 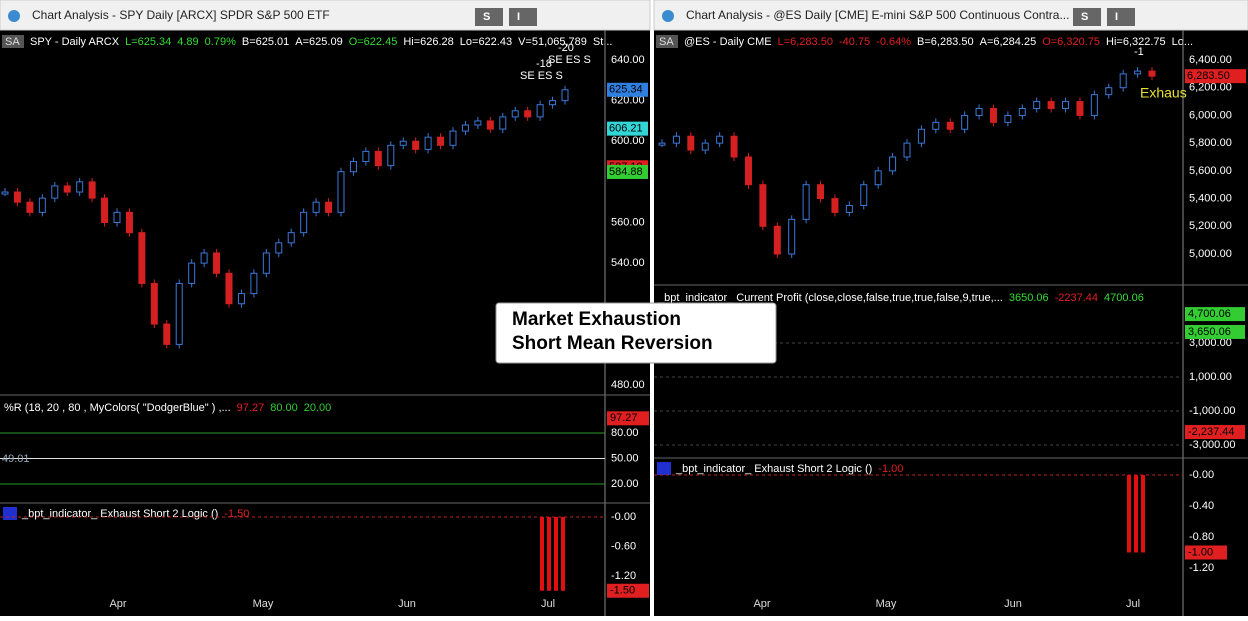 What do you see at coordinates (945, 42) in the screenshot?
I see `header-text: B=6,283.50` at bounding box center [945, 42].